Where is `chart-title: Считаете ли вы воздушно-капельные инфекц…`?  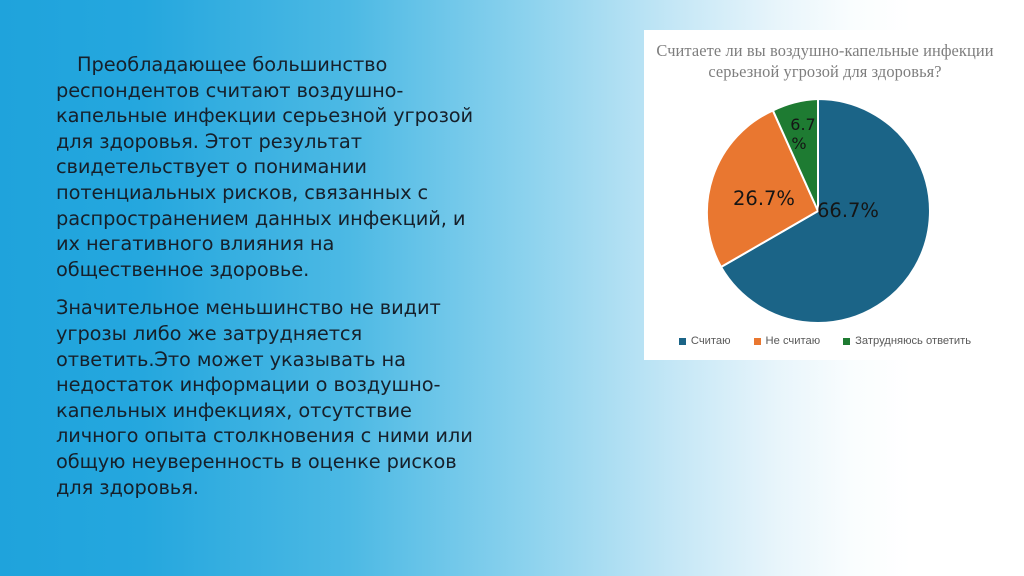 chart-title: Считаете ли вы воздушно-капельные инфекц… is located at coordinates (825, 61).